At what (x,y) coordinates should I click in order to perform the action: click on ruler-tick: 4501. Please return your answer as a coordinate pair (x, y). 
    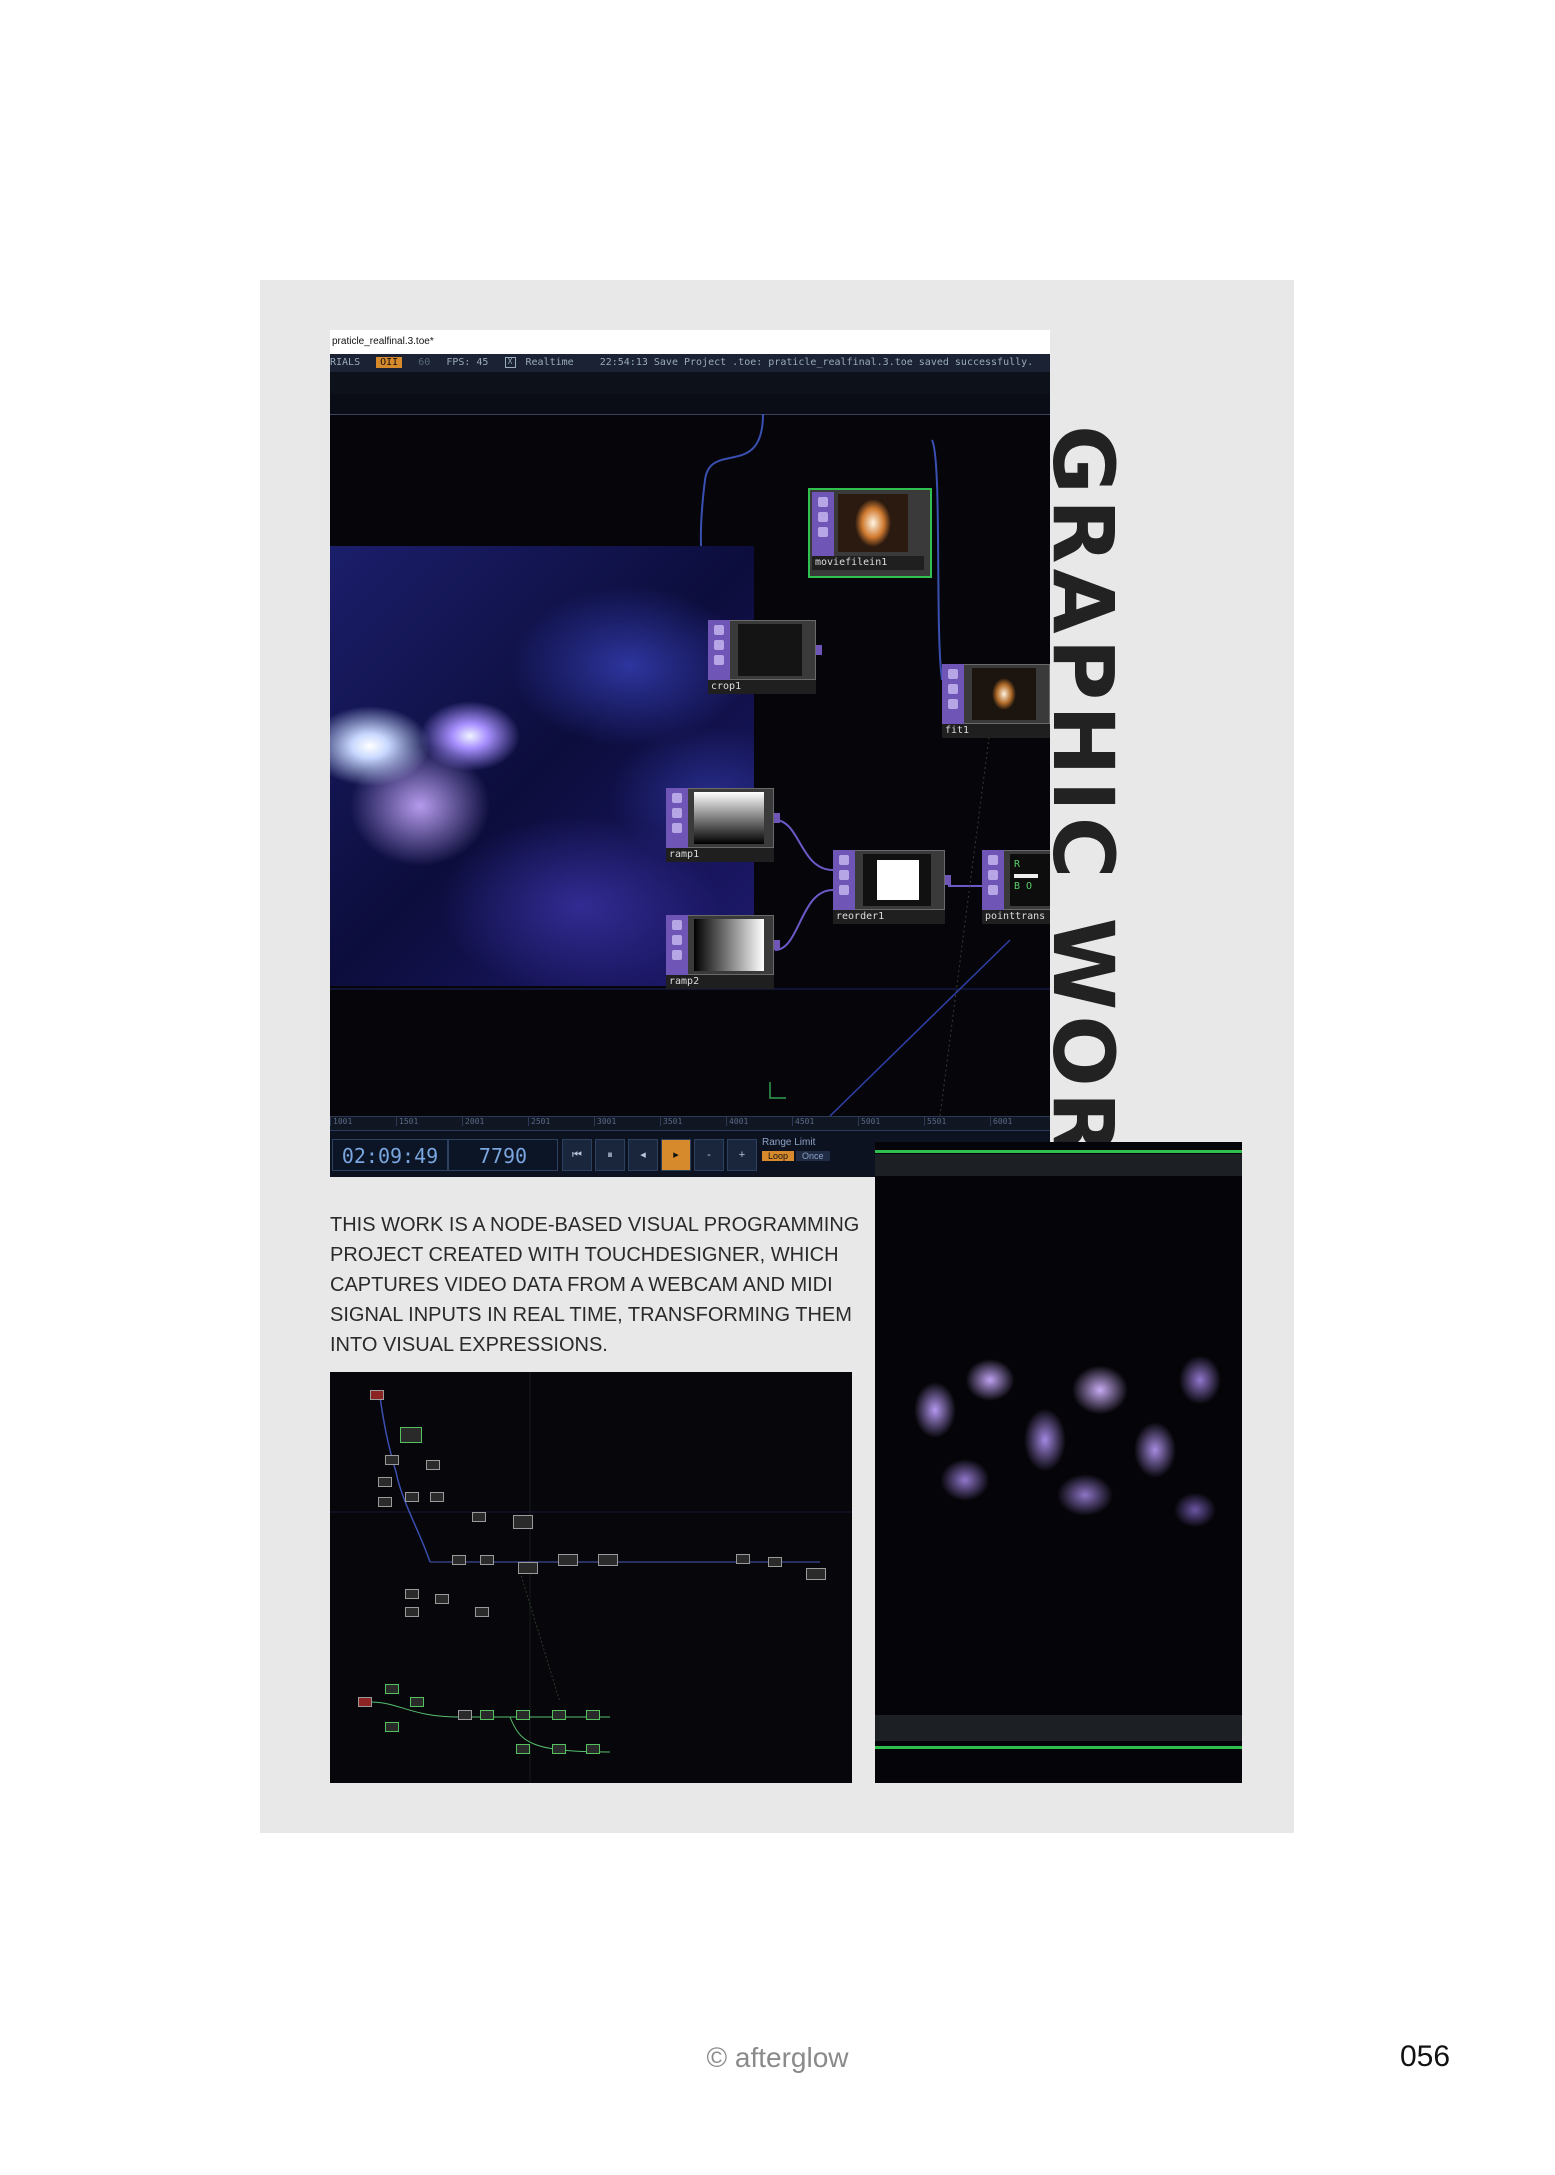
    Looking at the image, I should click on (825, 1121).